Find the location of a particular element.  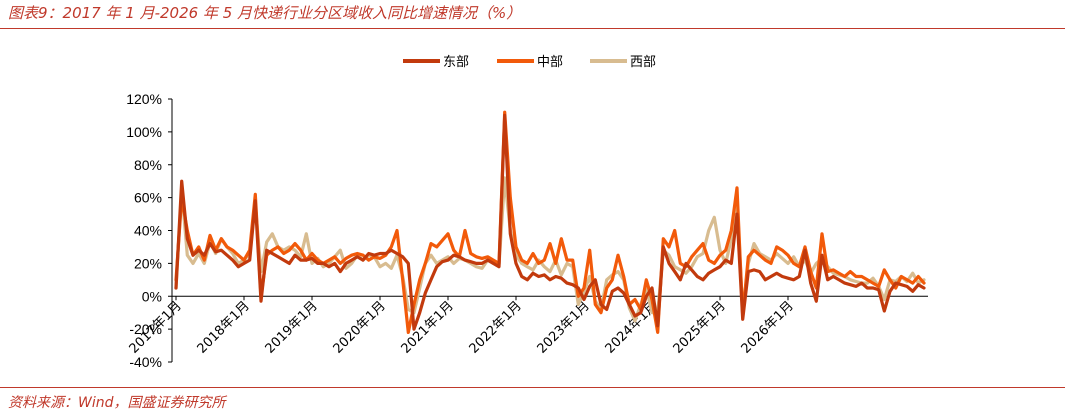

legend-label: 中部 is located at coordinates (550, 62).